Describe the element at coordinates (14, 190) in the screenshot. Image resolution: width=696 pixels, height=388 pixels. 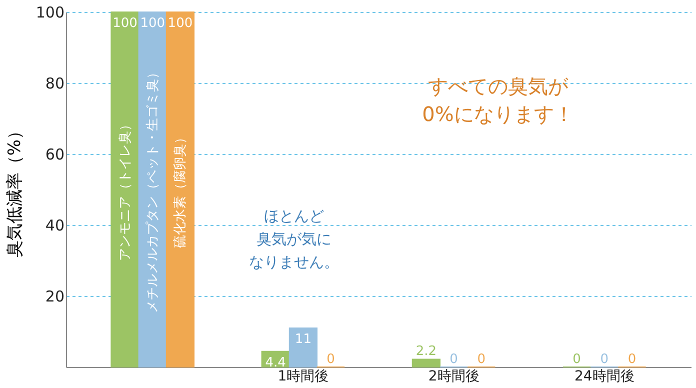
I see `y-axis-title: 臭気低減率（%）` at that location.